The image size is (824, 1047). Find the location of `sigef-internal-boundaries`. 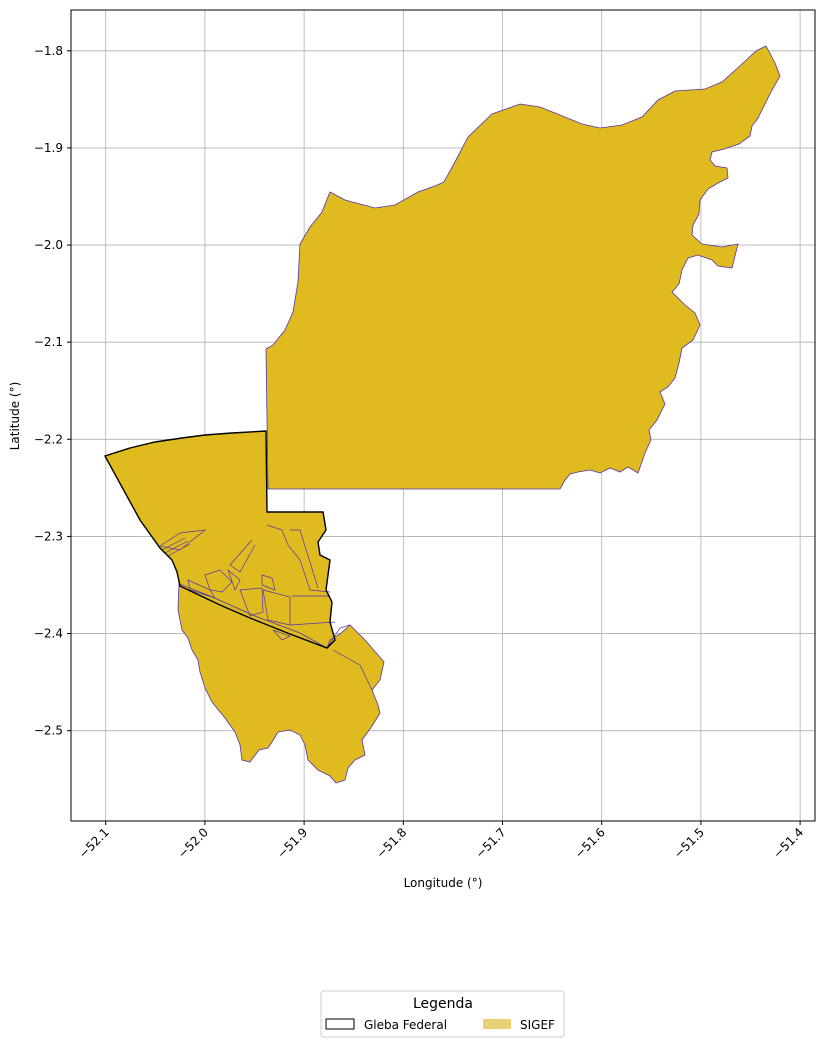

sigef-internal-boundaries is located at coordinates (266, 607).